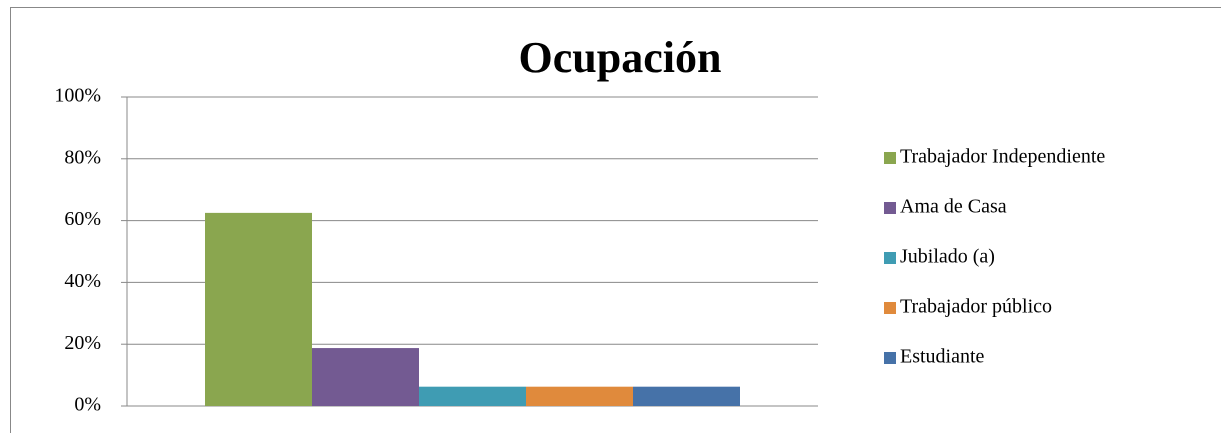 The width and height of the screenshot is (1221, 433). What do you see at coordinates (947, 257) in the screenshot?
I see `legend-label: Jubilado (a)` at bounding box center [947, 257].